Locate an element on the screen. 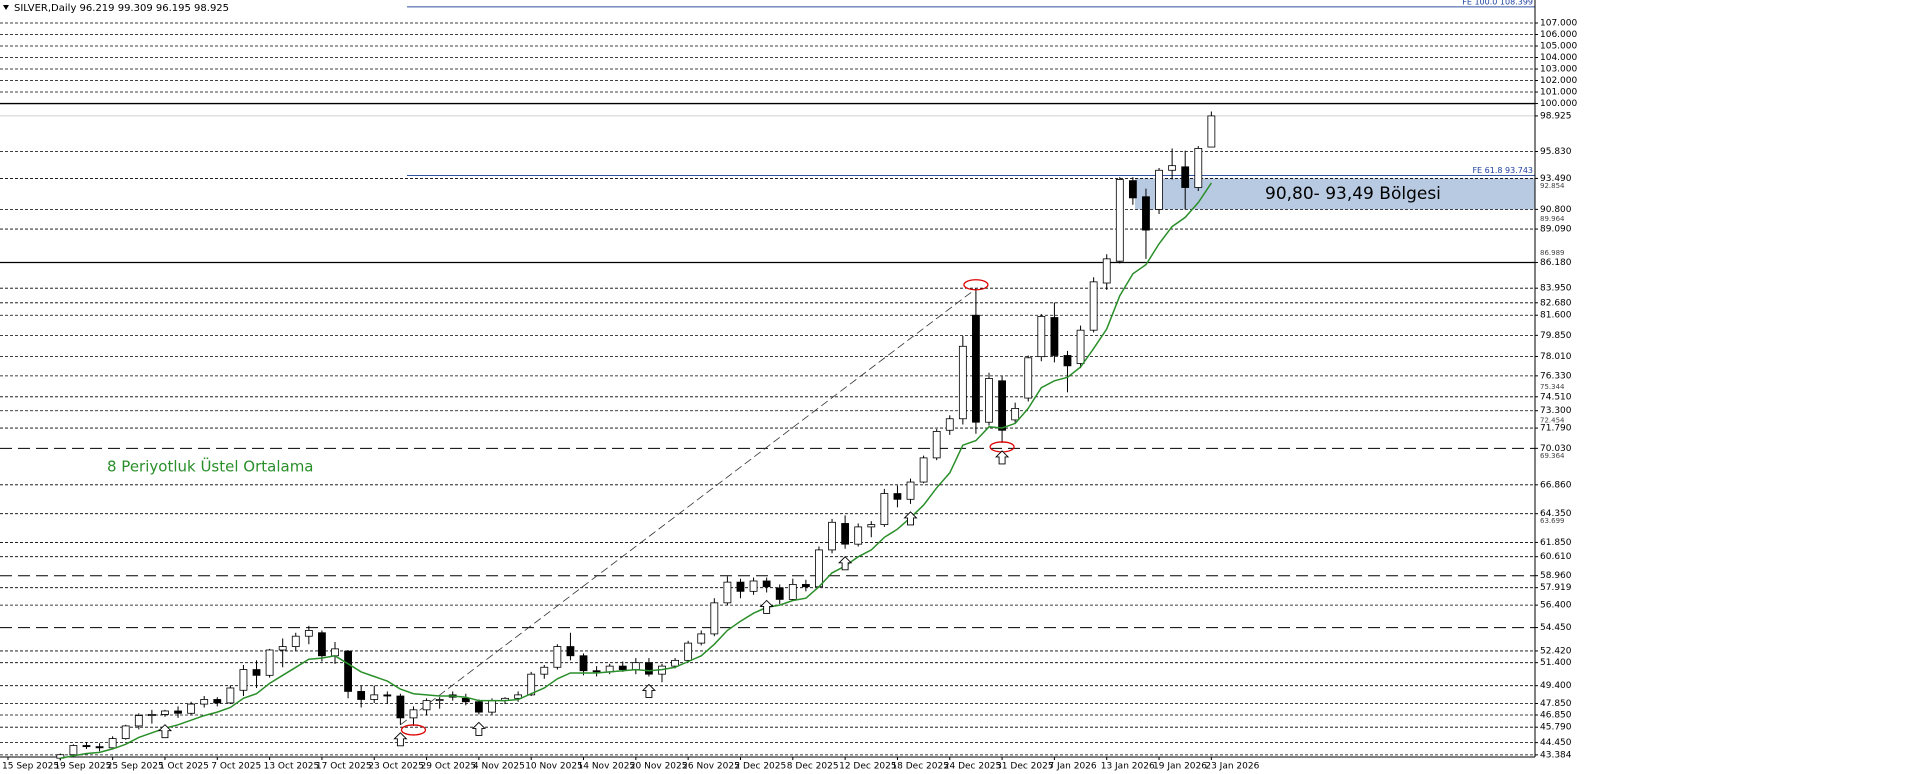  y-tick-label: 76.330 is located at coordinates (1556, 376).